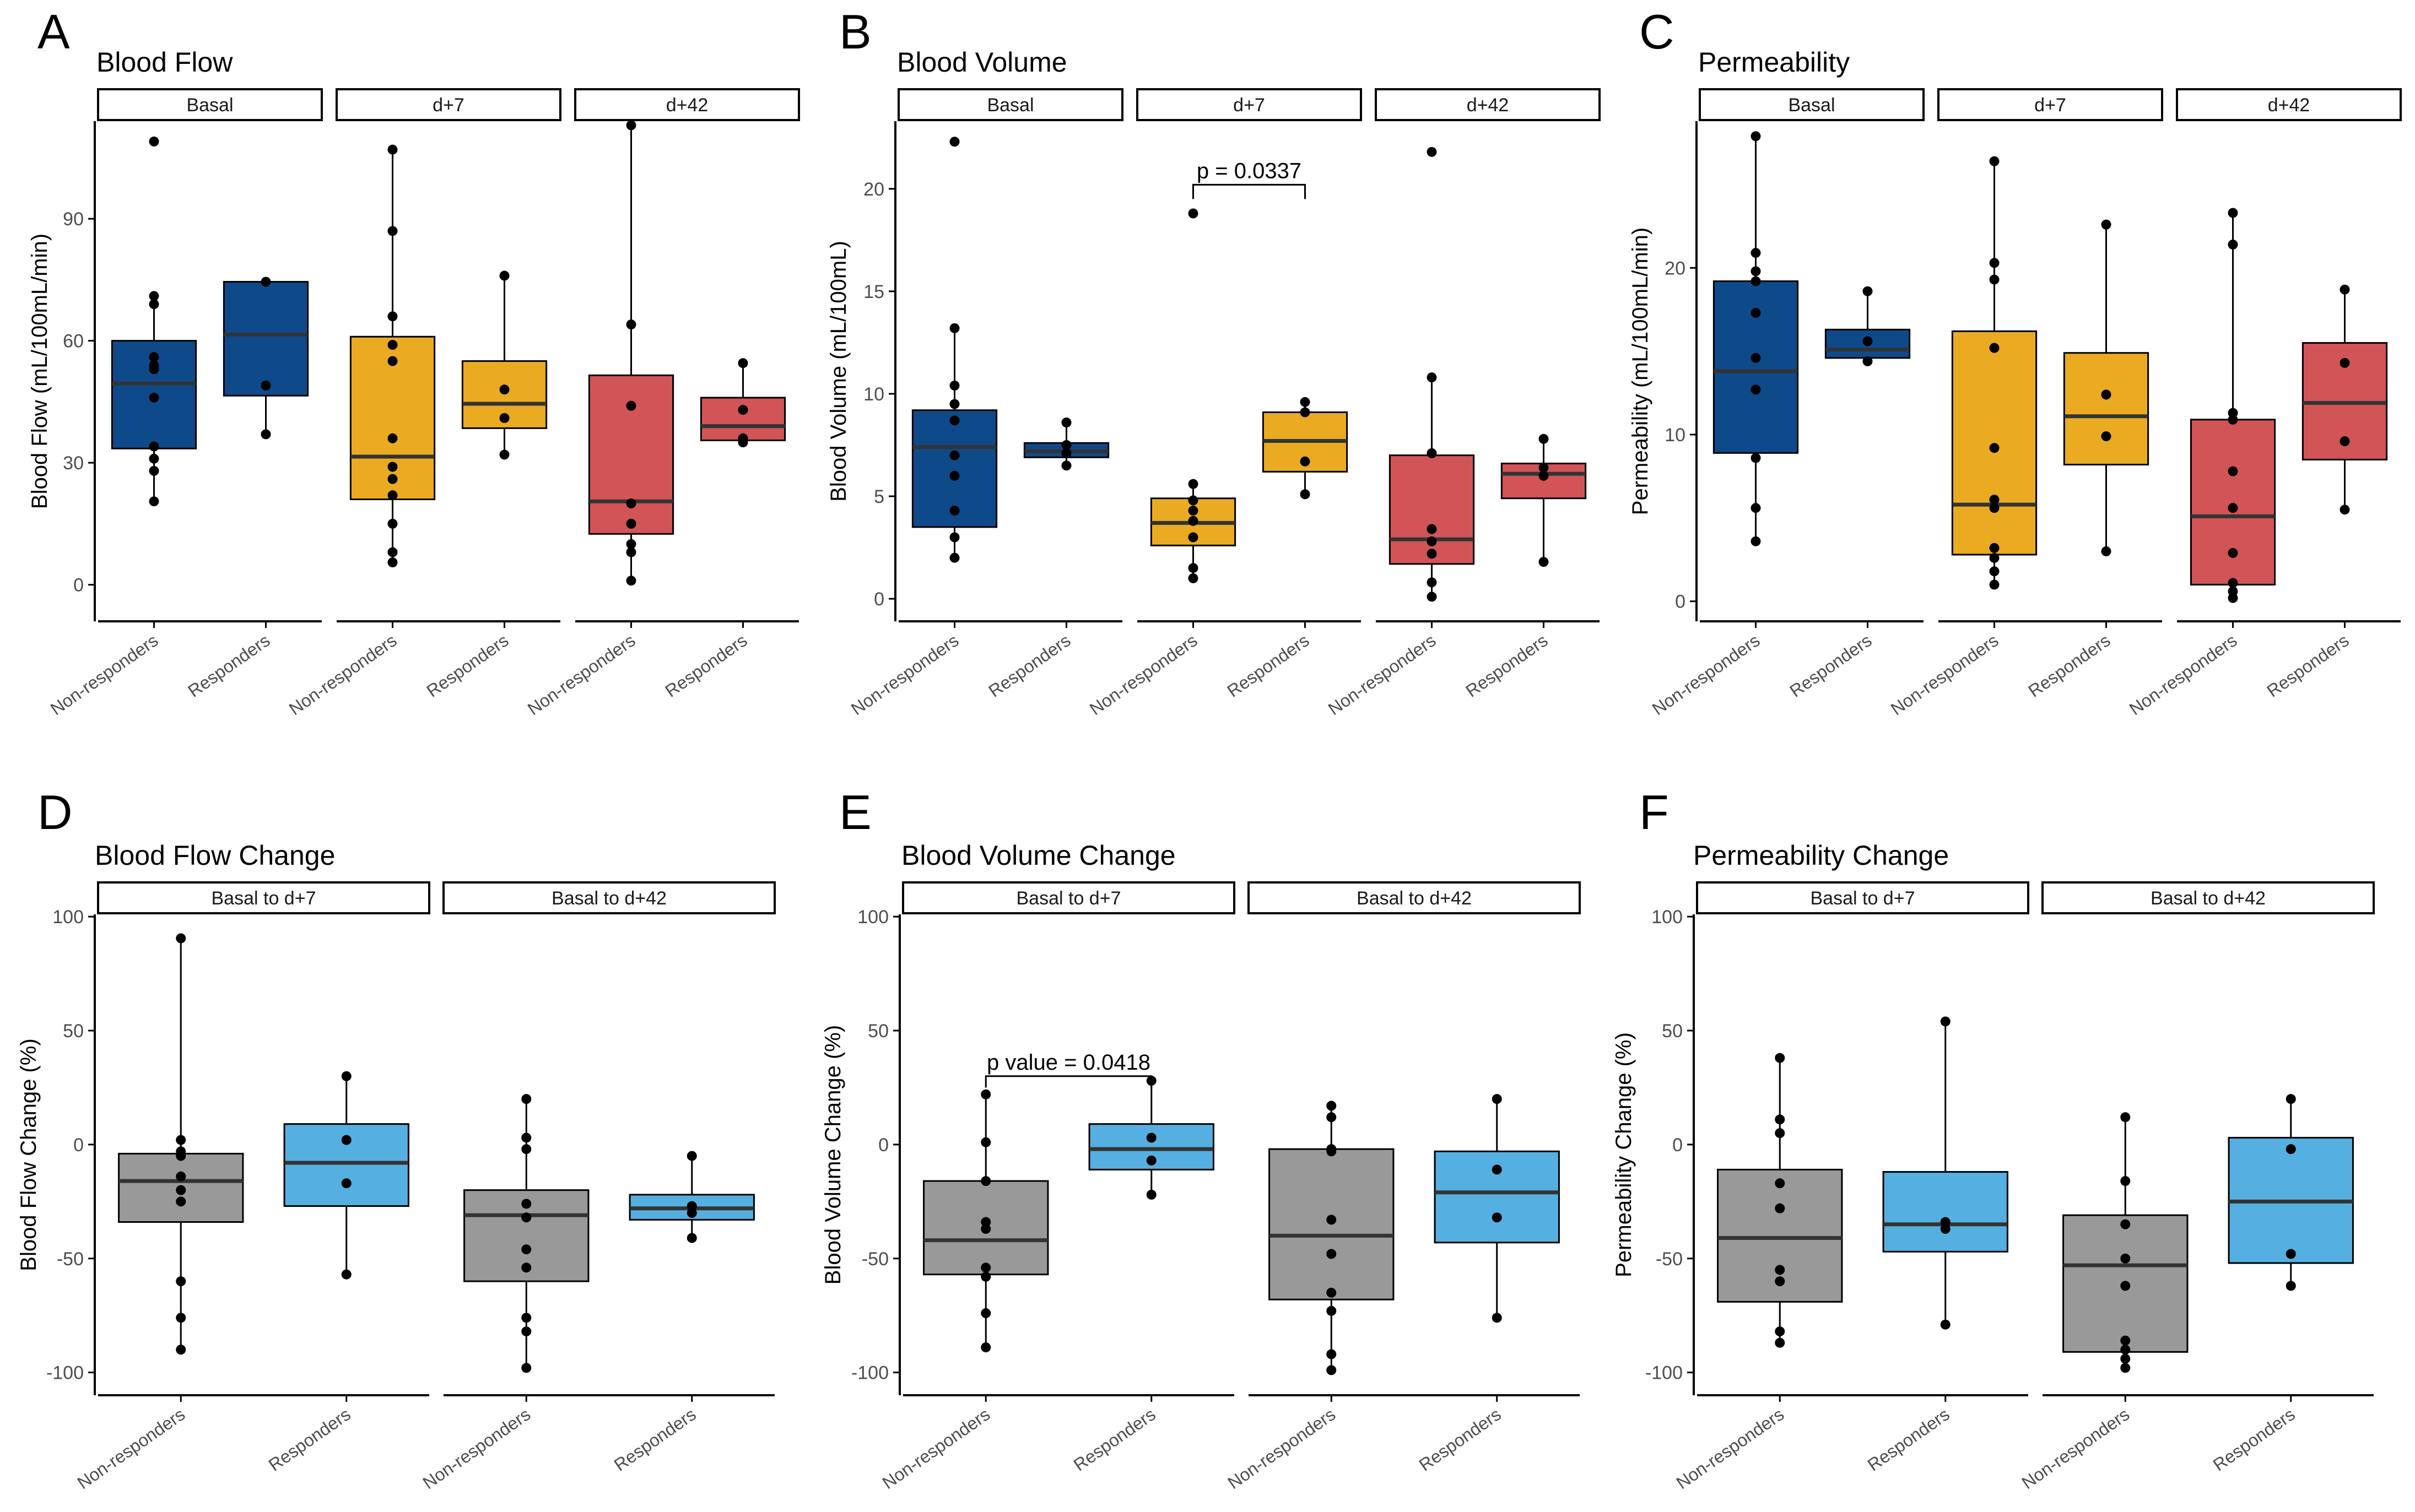 This screenshot has width=2415, height=1512. I want to click on facet-strip-label: Basal to d+42, so click(610, 898).